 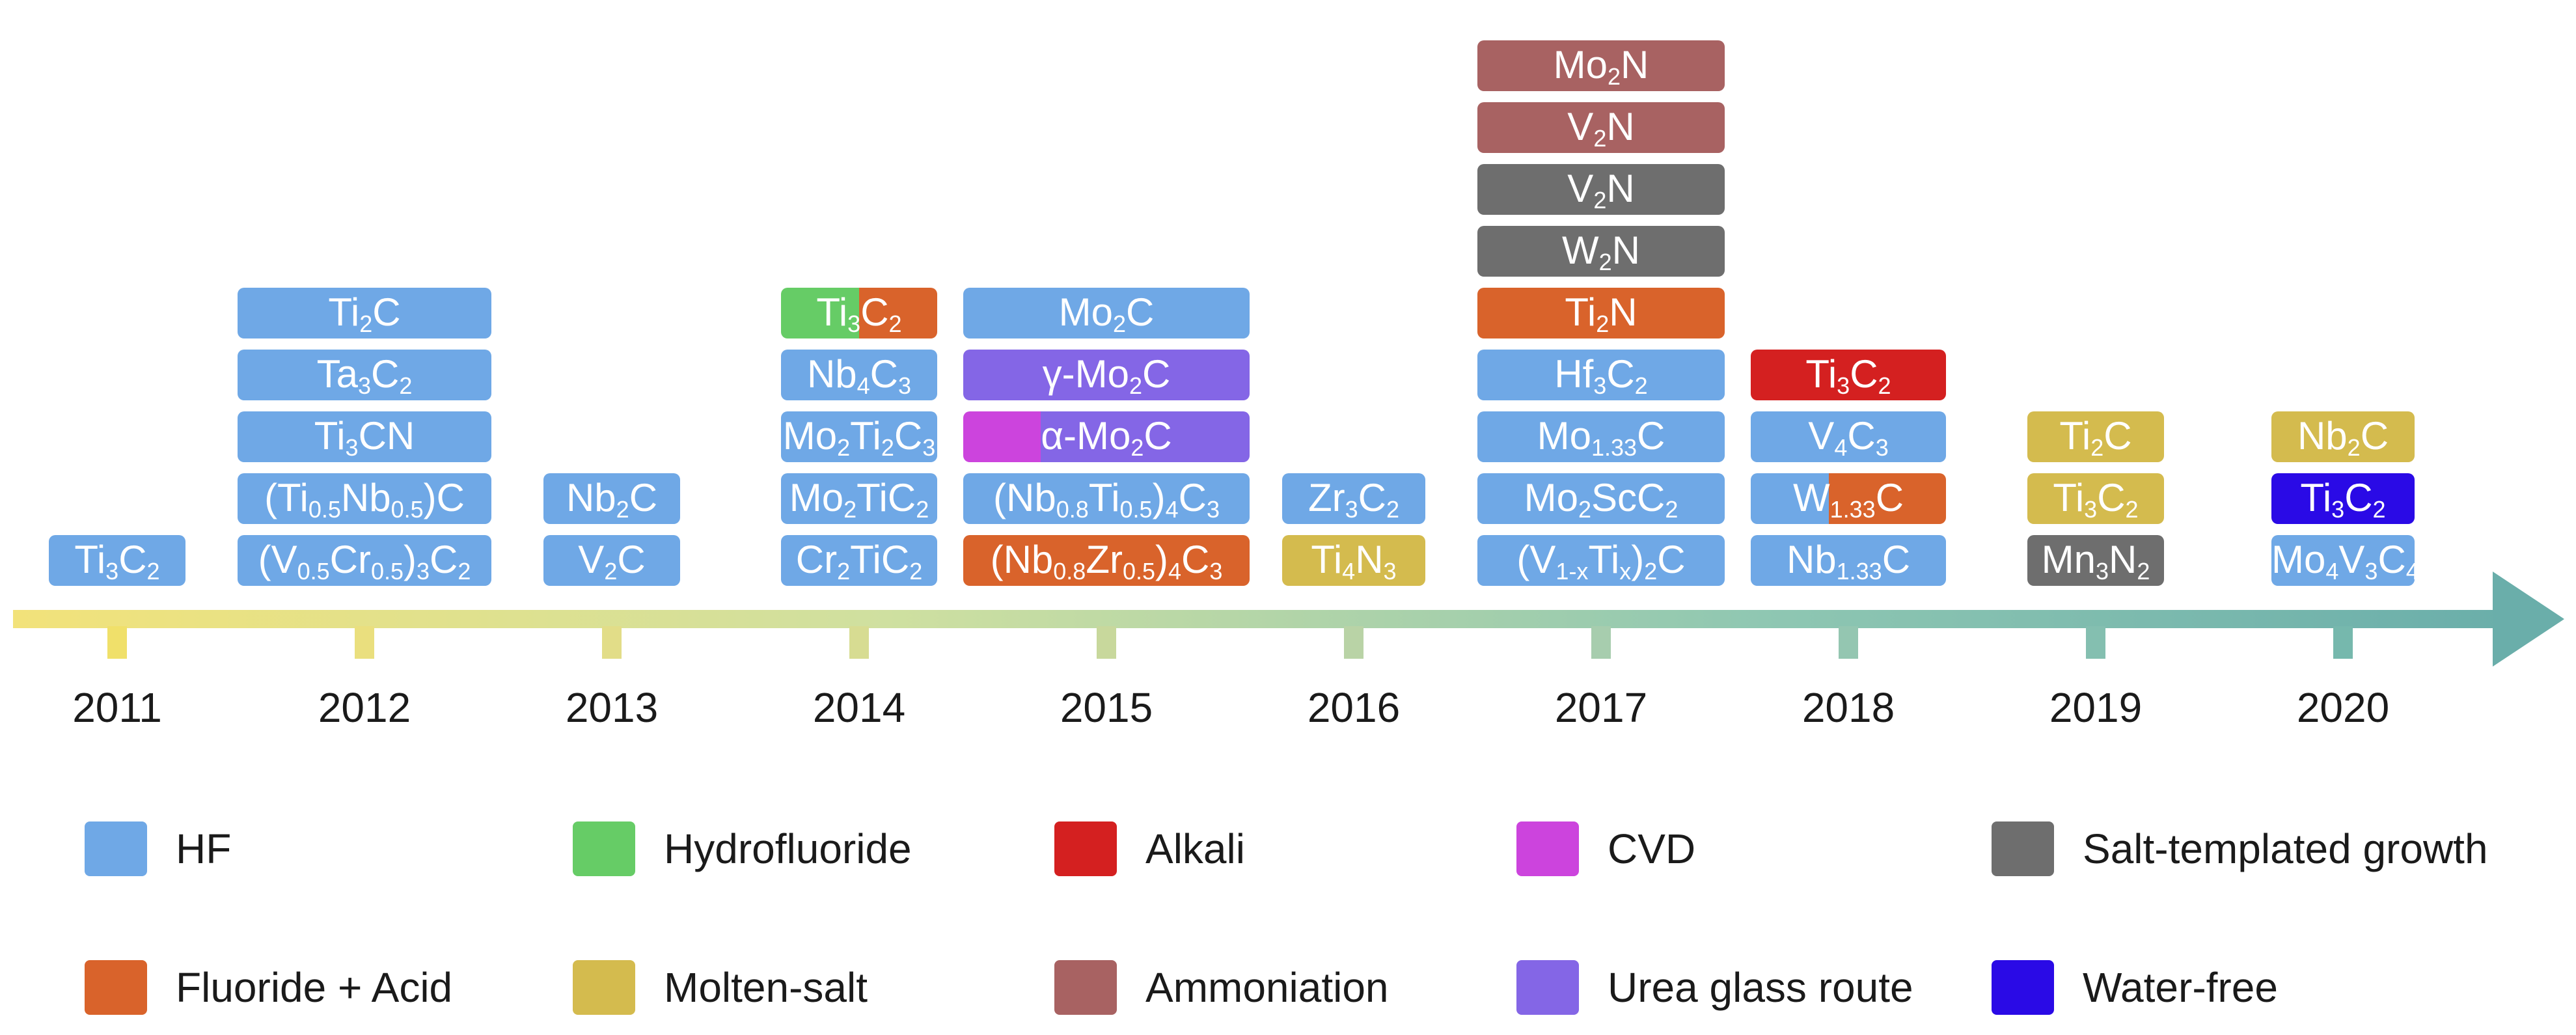 I want to click on year-tick-2020, so click(x=2343, y=642).